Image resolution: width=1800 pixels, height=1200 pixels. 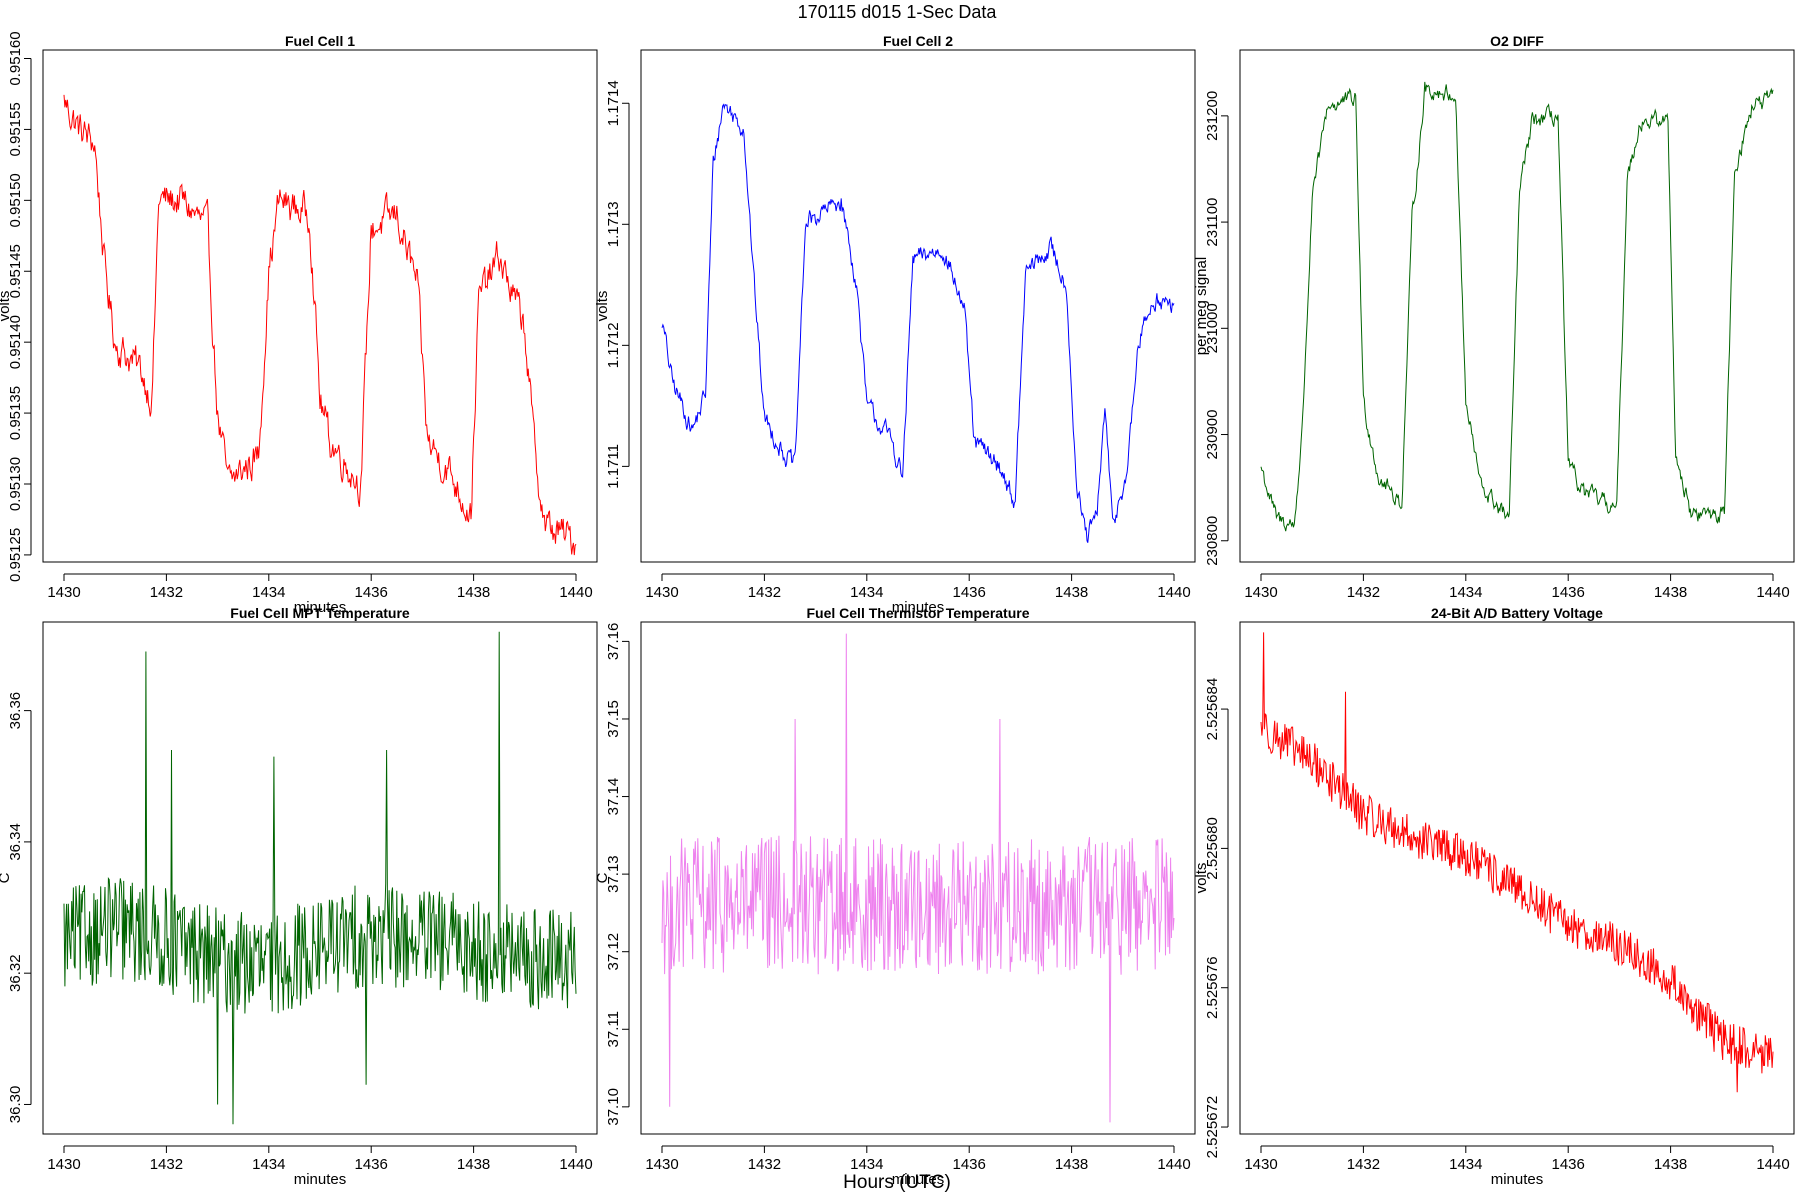 What do you see at coordinates (613, 466) in the screenshot?
I see `y-tick-label: 1.1711` at bounding box center [613, 466].